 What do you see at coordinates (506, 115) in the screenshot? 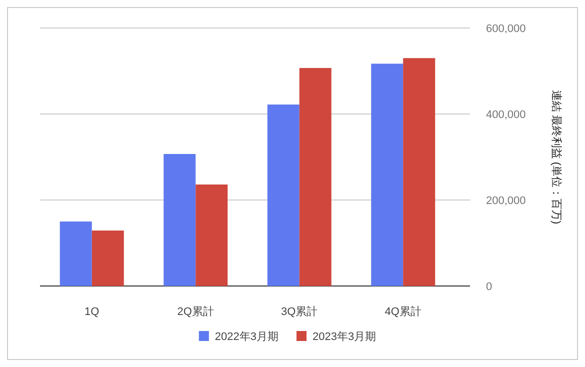
I see `y-tick-label: 400,000` at bounding box center [506, 115].